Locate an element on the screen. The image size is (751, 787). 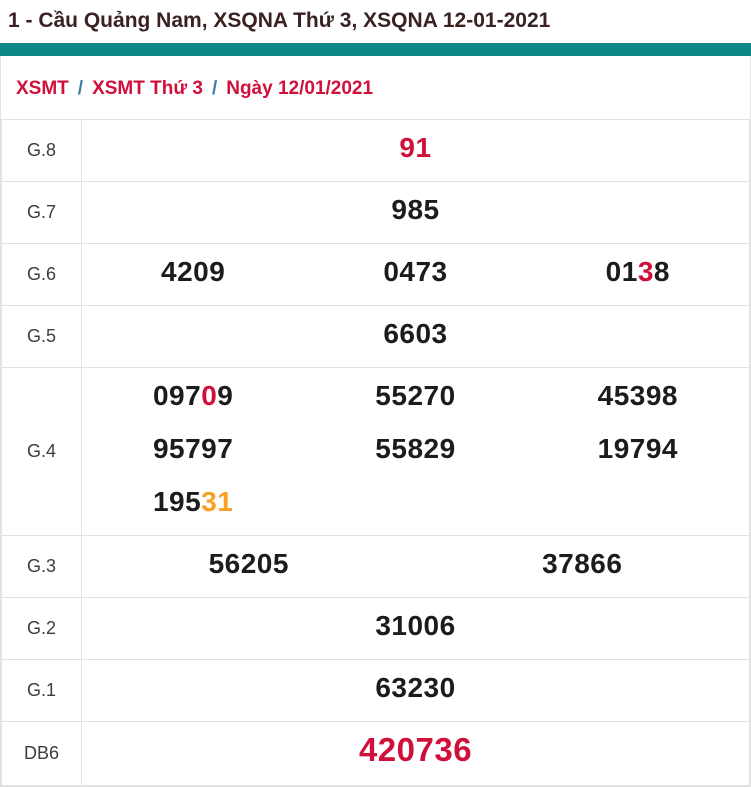
prize-label: G.3 is located at coordinates (41, 566).